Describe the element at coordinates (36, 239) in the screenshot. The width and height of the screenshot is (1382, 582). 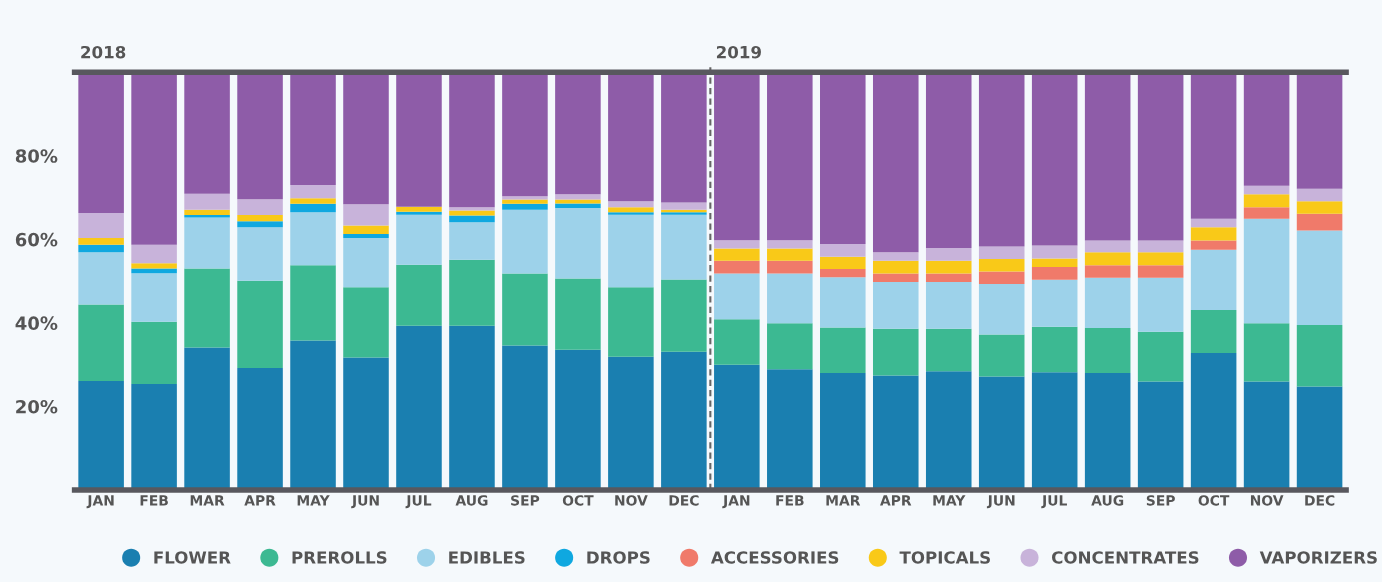
I see `y-tick-label: 60%` at that location.